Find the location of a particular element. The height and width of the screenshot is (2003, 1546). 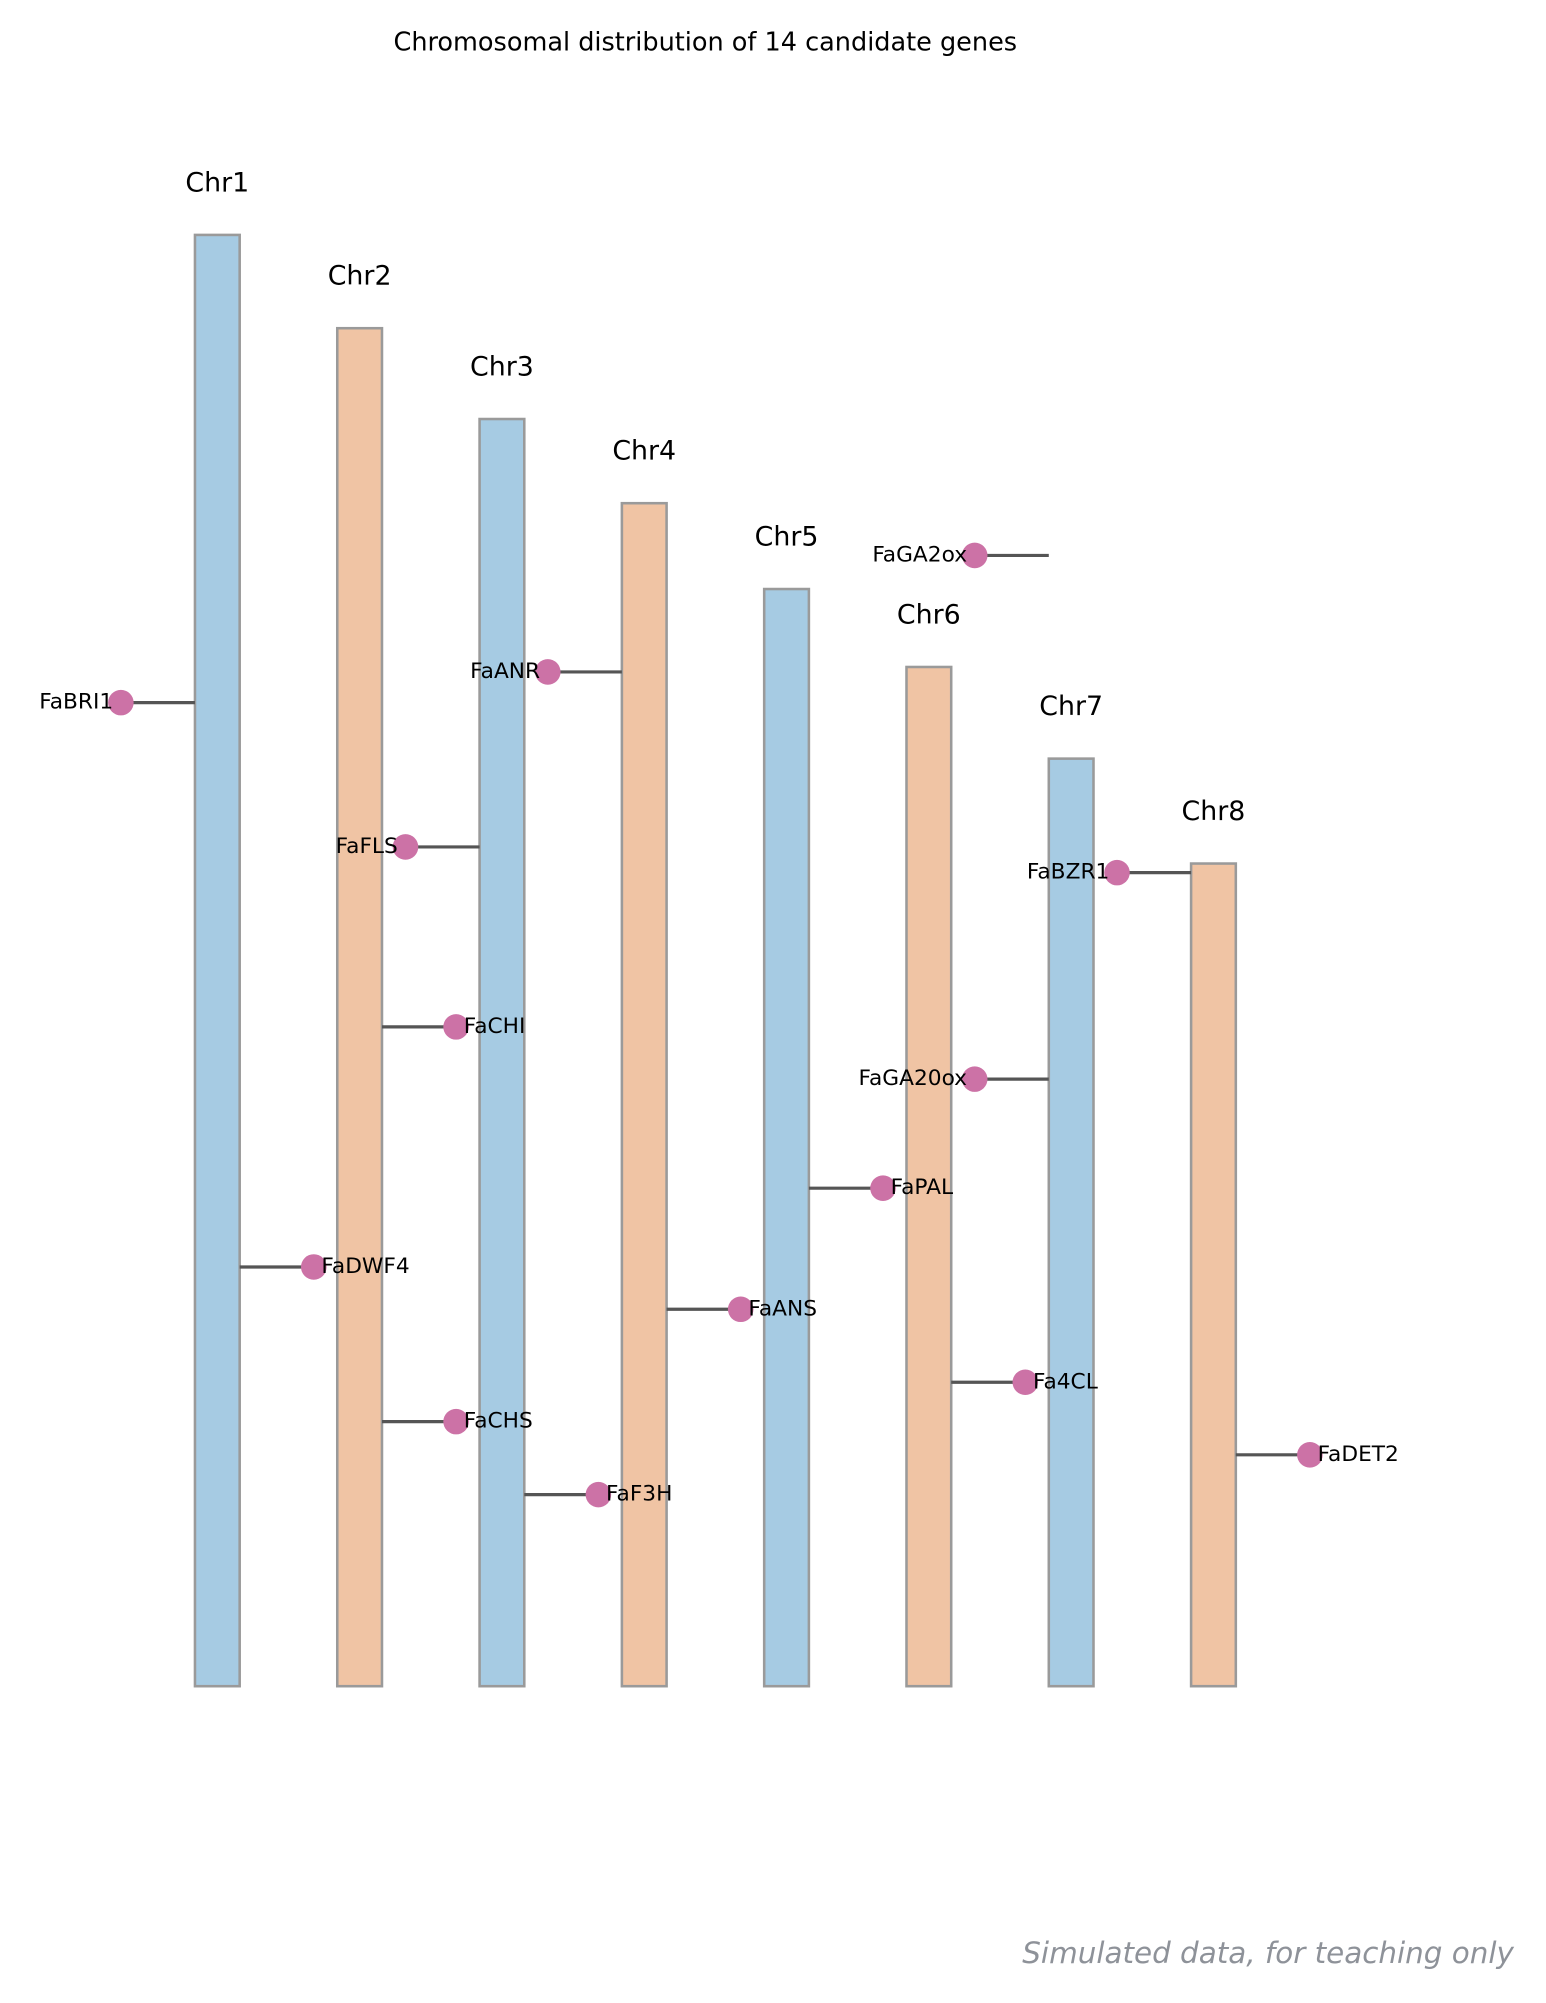

chromosome-label: Chr4 is located at coordinates (644, 451).